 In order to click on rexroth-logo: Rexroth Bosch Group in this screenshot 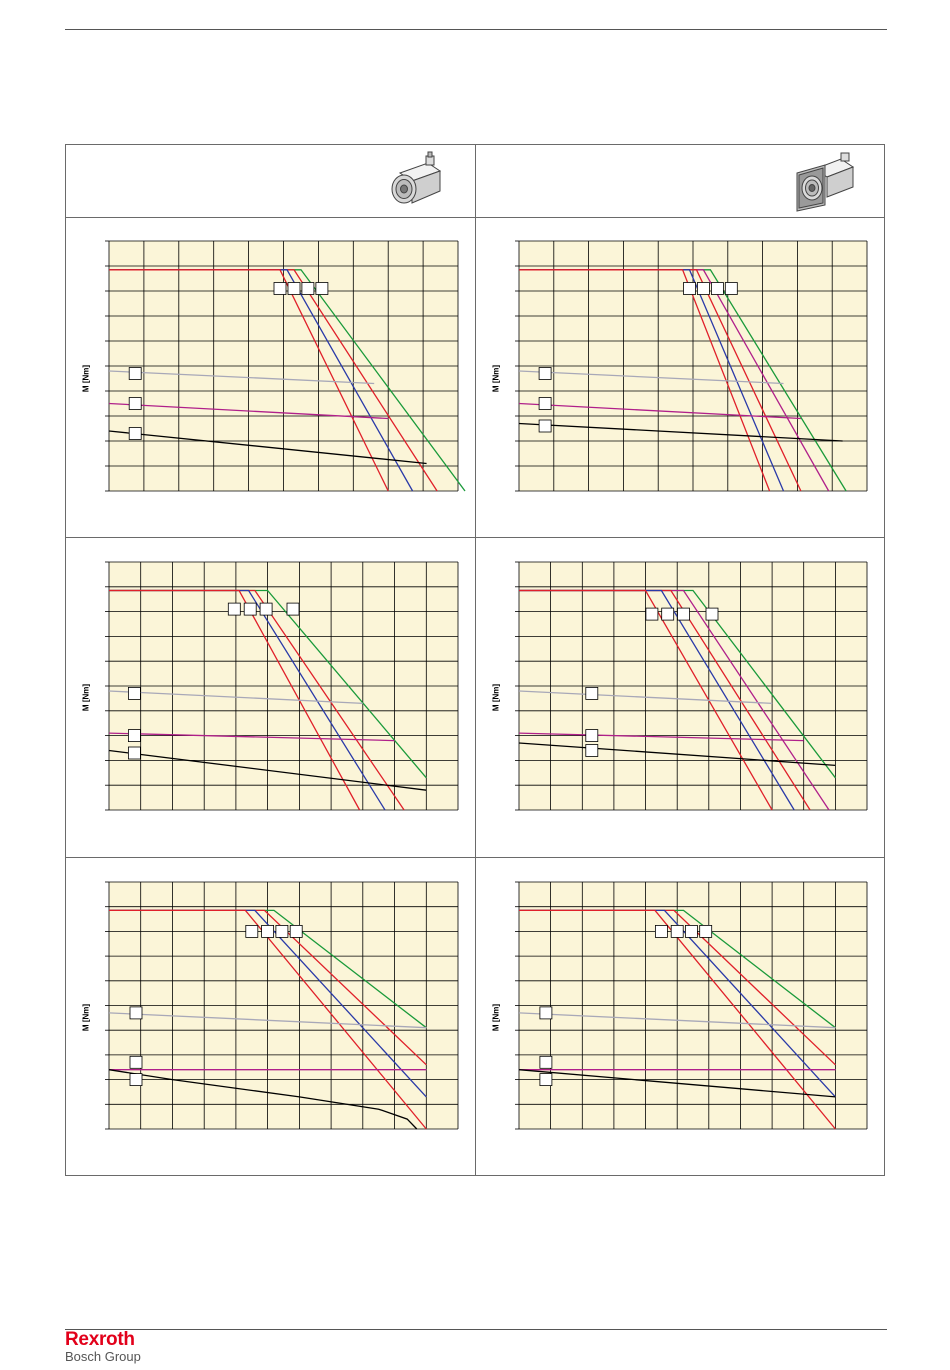, I will do `click(103, 1347)`.